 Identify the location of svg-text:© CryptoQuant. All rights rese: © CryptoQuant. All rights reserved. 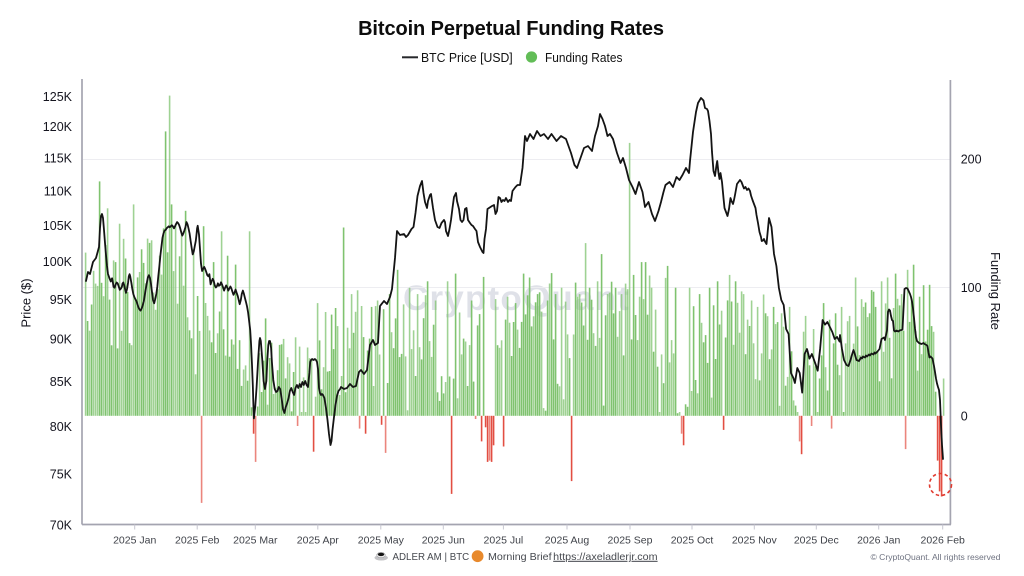
(936, 557).